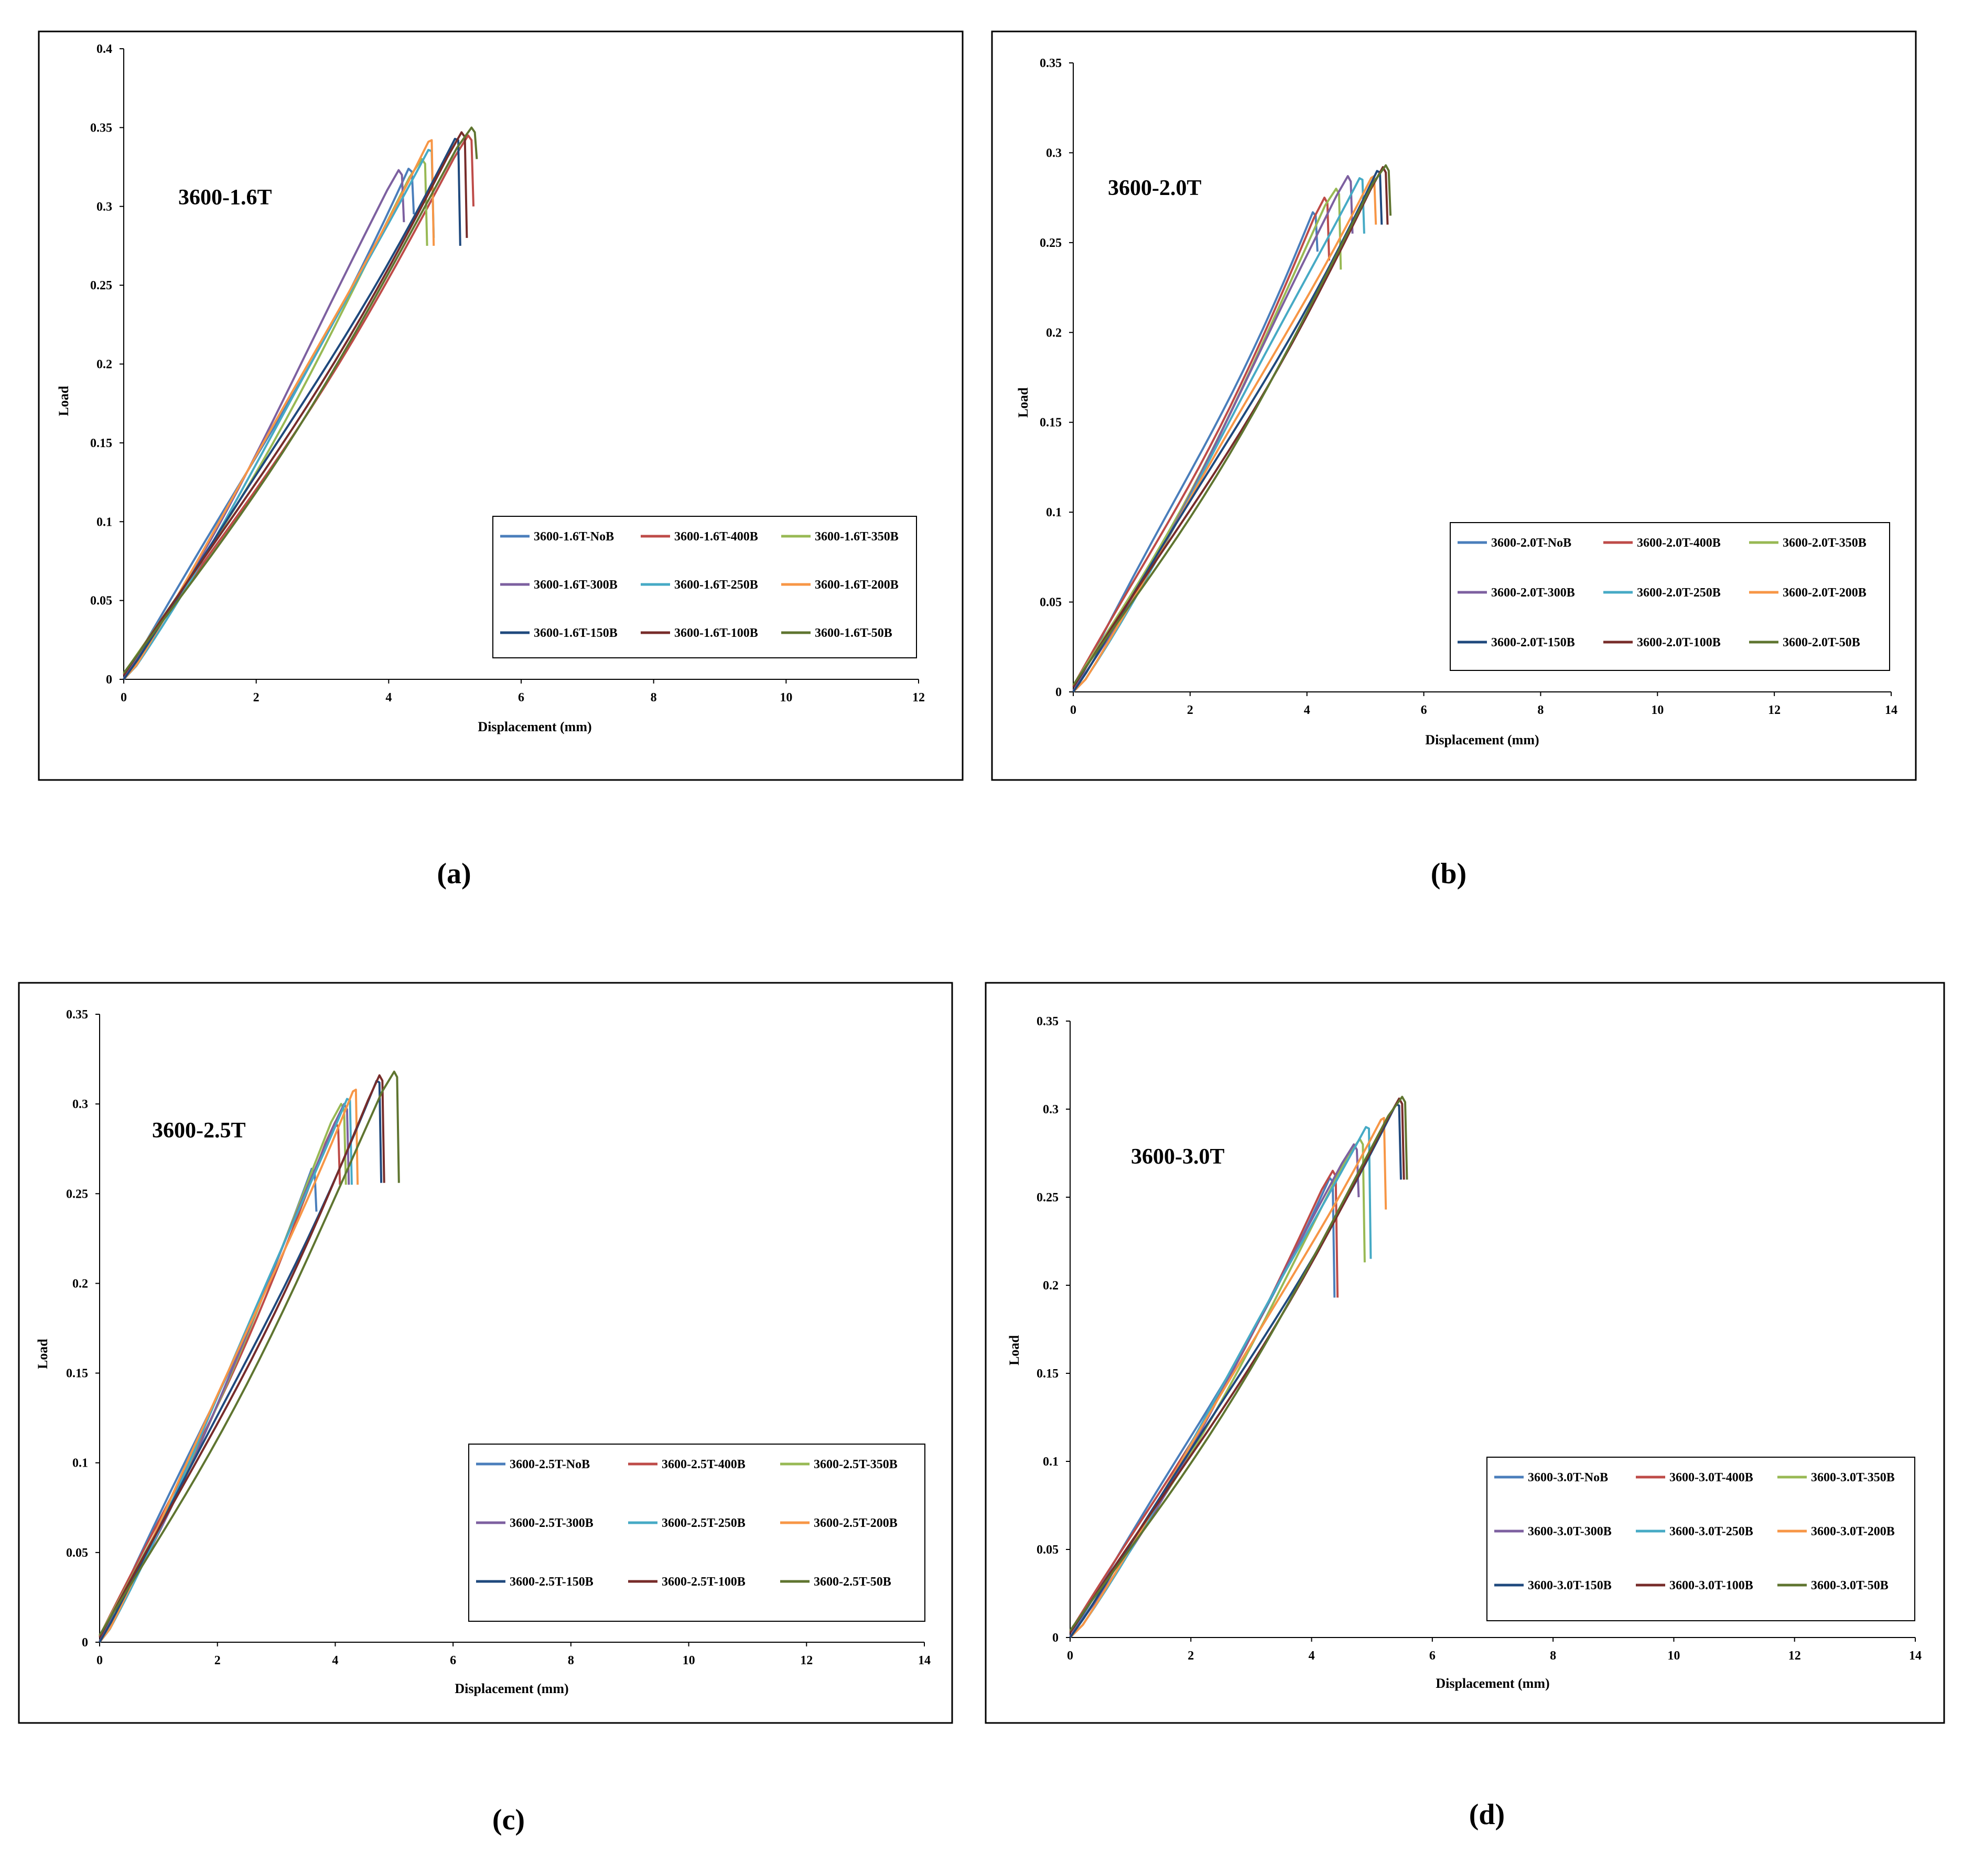 This screenshot has width=1963, height=1876. What do you see at coordinates (1853, 1477) in the screenshot?
I see `legend-label: 3600-3.0T-350B` at bounding box center [1853, 1477].